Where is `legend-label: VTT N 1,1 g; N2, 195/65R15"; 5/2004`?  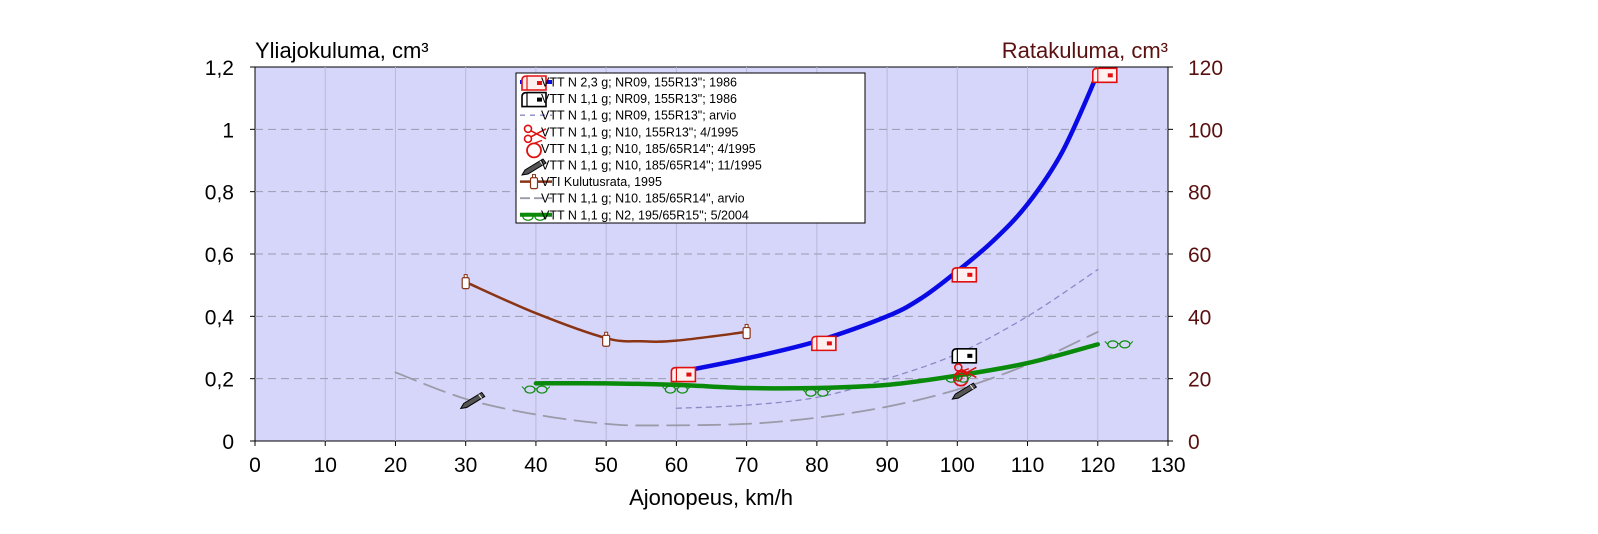 legend-label: VTT N 1,1 g; N2, 195/65R15"; 5/2004 is located at coordinates (645, 215).